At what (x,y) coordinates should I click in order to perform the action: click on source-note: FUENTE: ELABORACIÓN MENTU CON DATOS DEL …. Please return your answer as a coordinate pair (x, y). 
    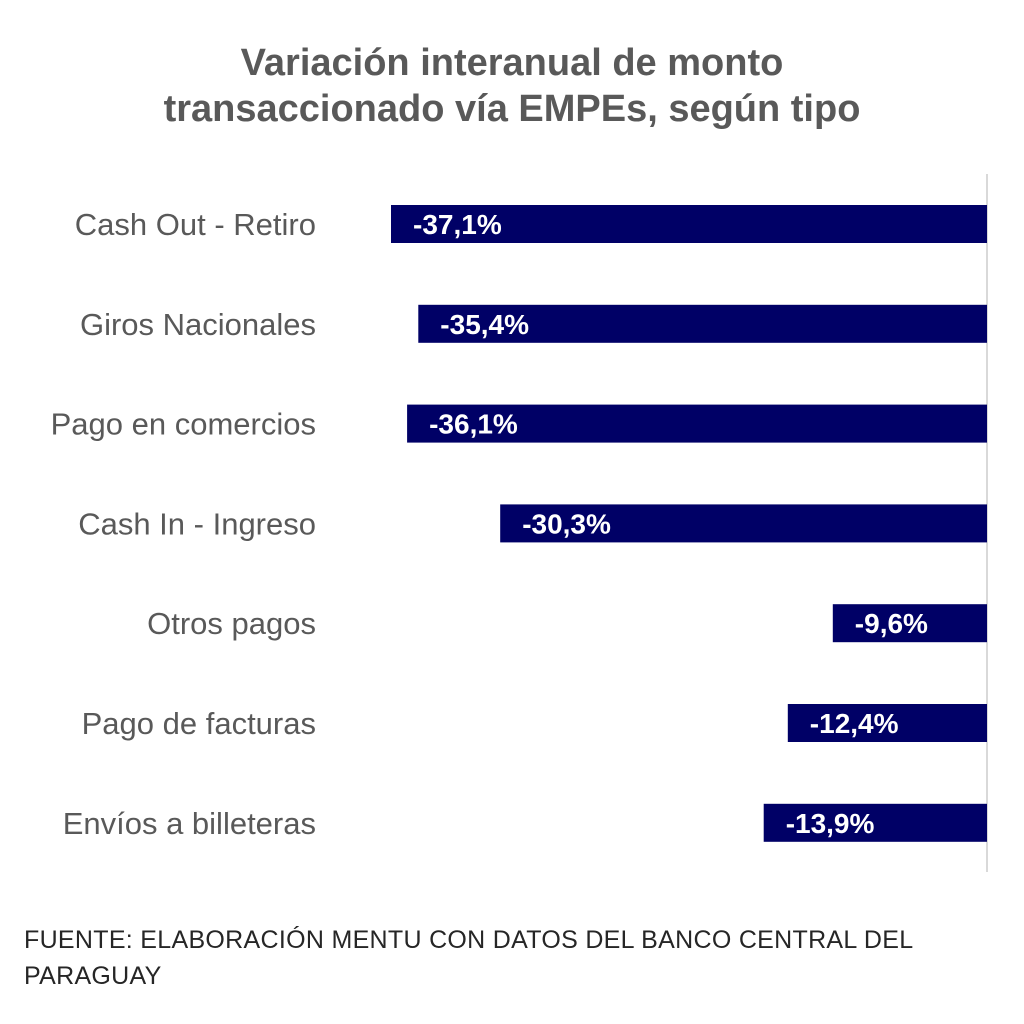
    Looking at the image, I should click on (468, 958).